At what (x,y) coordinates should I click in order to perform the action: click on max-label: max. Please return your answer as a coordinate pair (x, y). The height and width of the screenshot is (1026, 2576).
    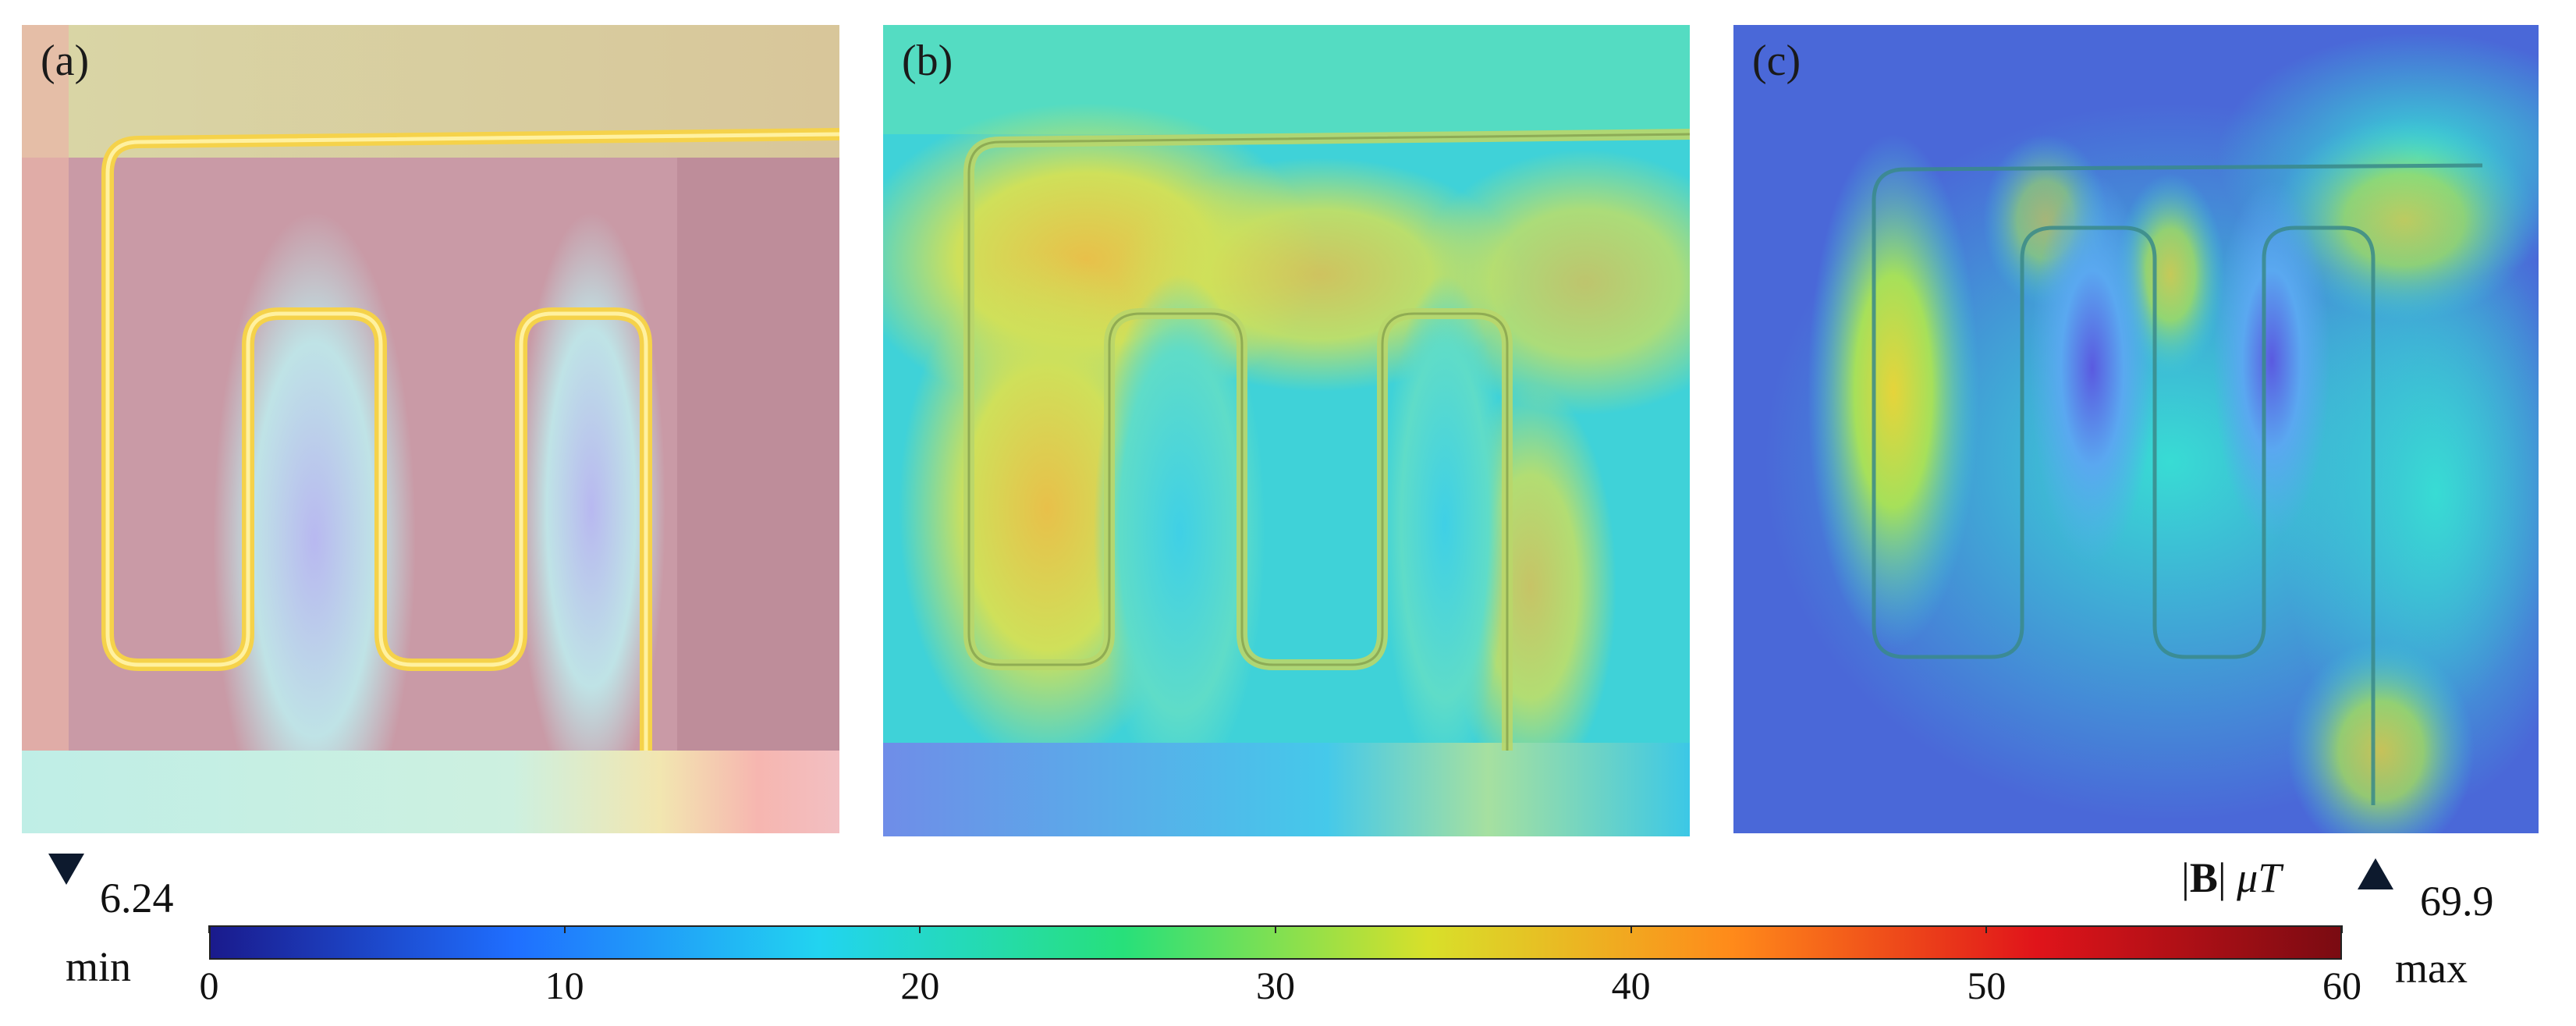
    Looking at the image, I should click on (2431, 968).